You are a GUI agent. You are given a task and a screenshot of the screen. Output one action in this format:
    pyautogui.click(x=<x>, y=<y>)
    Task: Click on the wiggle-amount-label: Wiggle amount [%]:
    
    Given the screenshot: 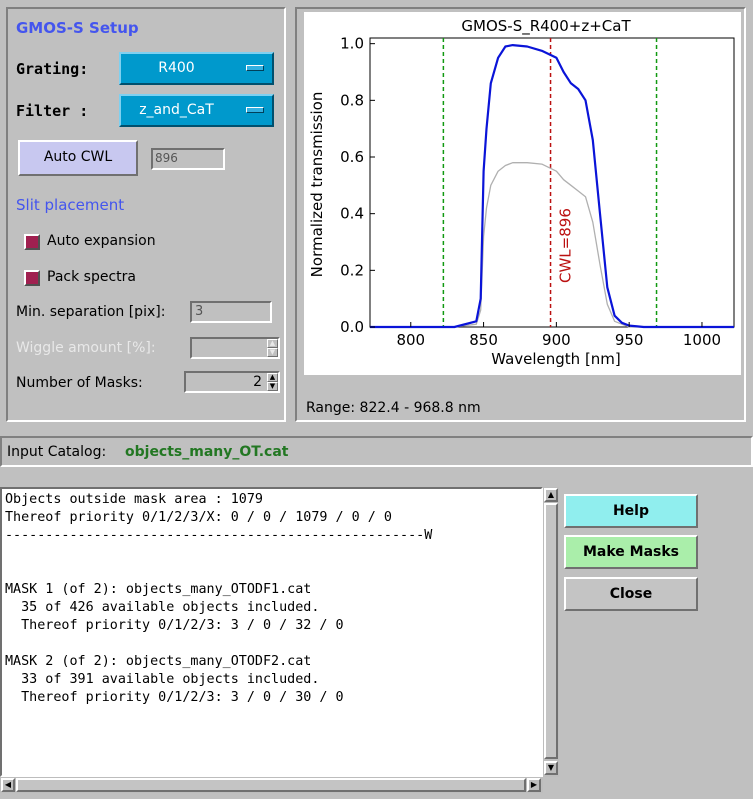 What is the action you would take?
    pyautogui.click(x=86, y=348)
    